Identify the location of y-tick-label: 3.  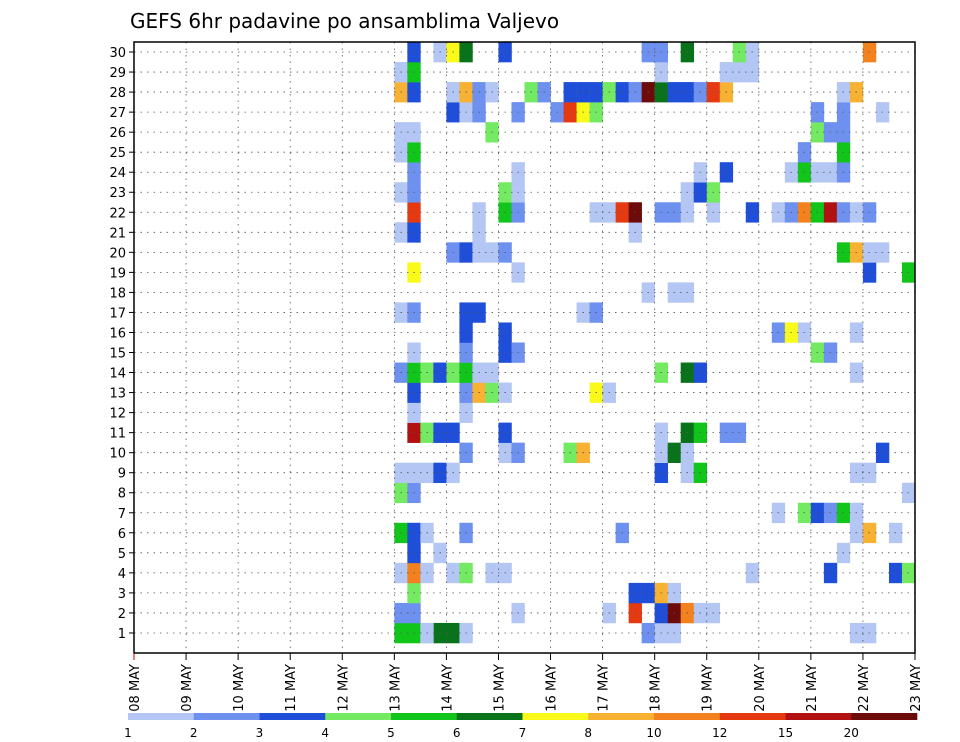
(122, 594).